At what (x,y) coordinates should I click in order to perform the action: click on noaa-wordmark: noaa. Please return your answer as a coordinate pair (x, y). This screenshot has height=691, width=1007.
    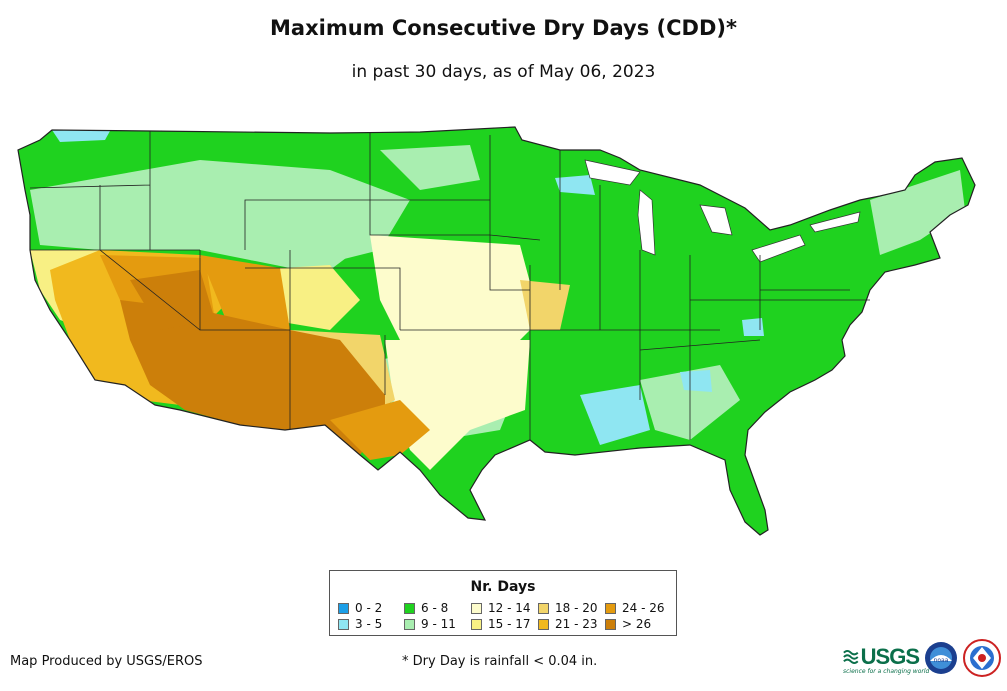
    Looking at the image, I should click on (941, 660).